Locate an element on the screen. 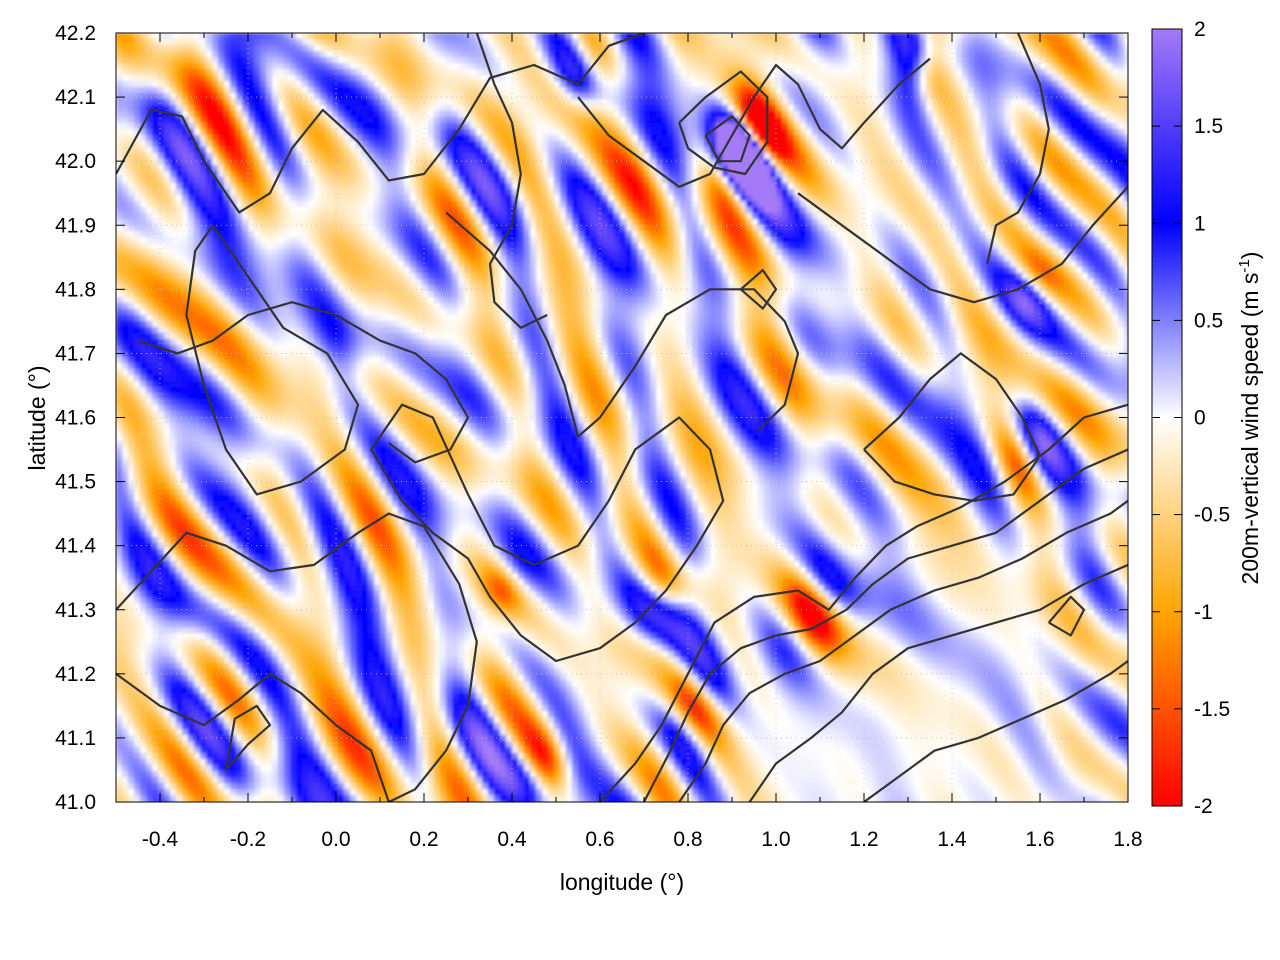 This screenshot has width=1280, height=960. y-tick-label: 41.0 is located at coordinates (75, 802).